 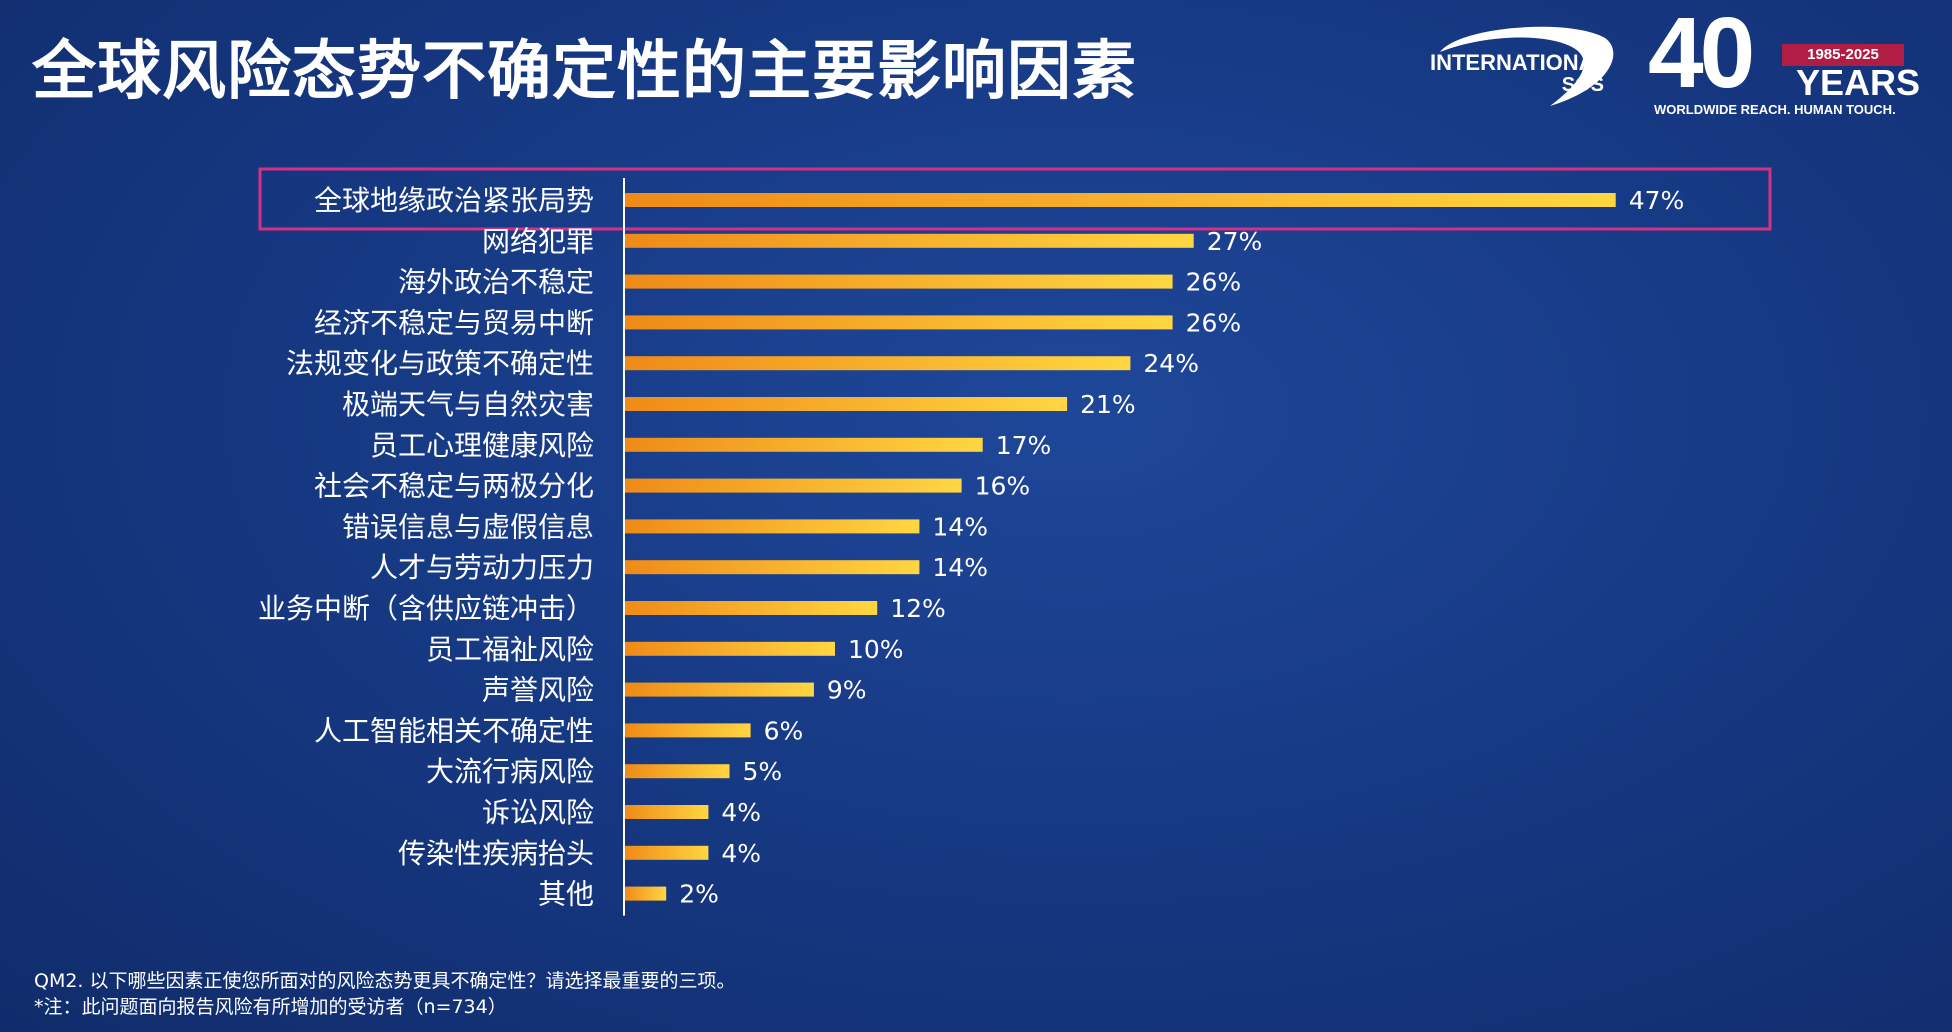 What do you see at coordinates (1657, 200) in the screenshot?
I see `data-label: 47%` at bounding box center [1657, 200].